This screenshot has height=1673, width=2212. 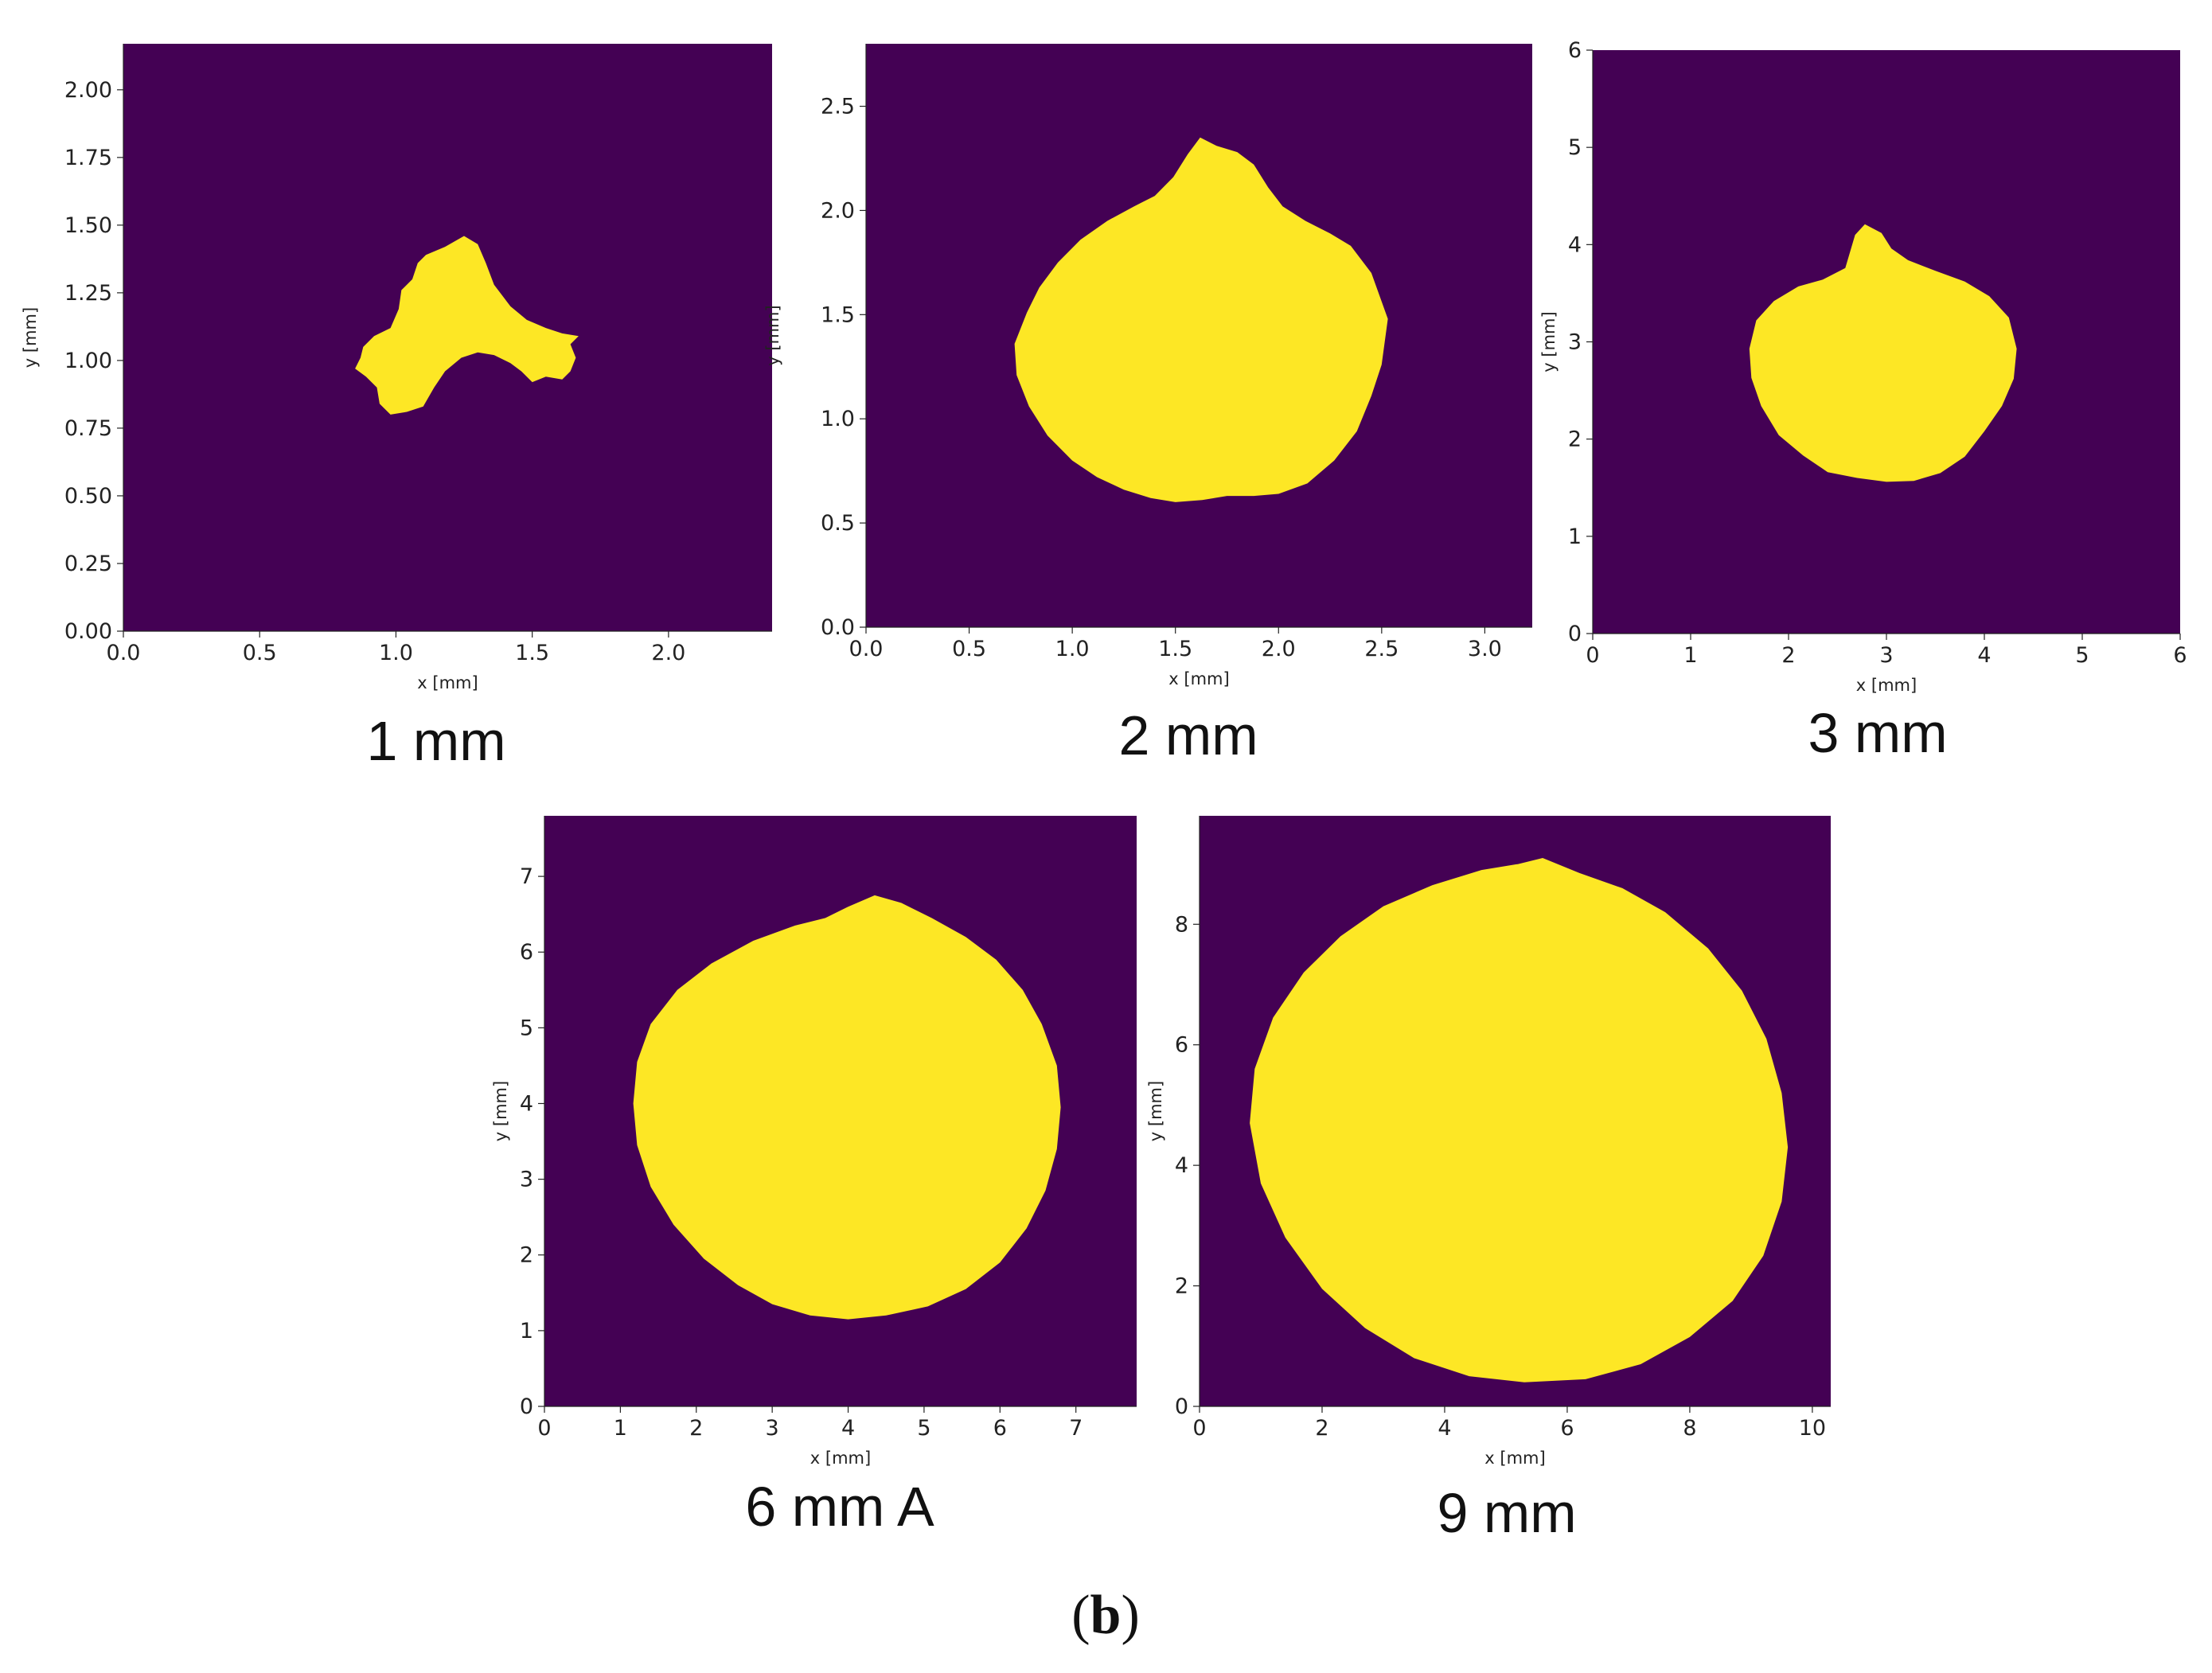 I want to click on x-tick-label: 7, so click(x=1076, y=1428).